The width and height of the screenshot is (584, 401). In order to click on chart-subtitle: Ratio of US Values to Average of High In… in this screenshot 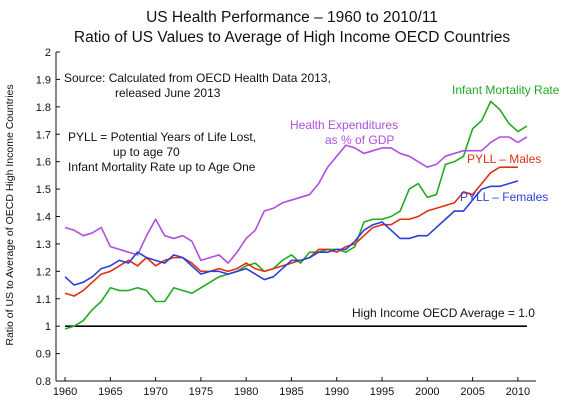, I will do `click(292, 37)`.